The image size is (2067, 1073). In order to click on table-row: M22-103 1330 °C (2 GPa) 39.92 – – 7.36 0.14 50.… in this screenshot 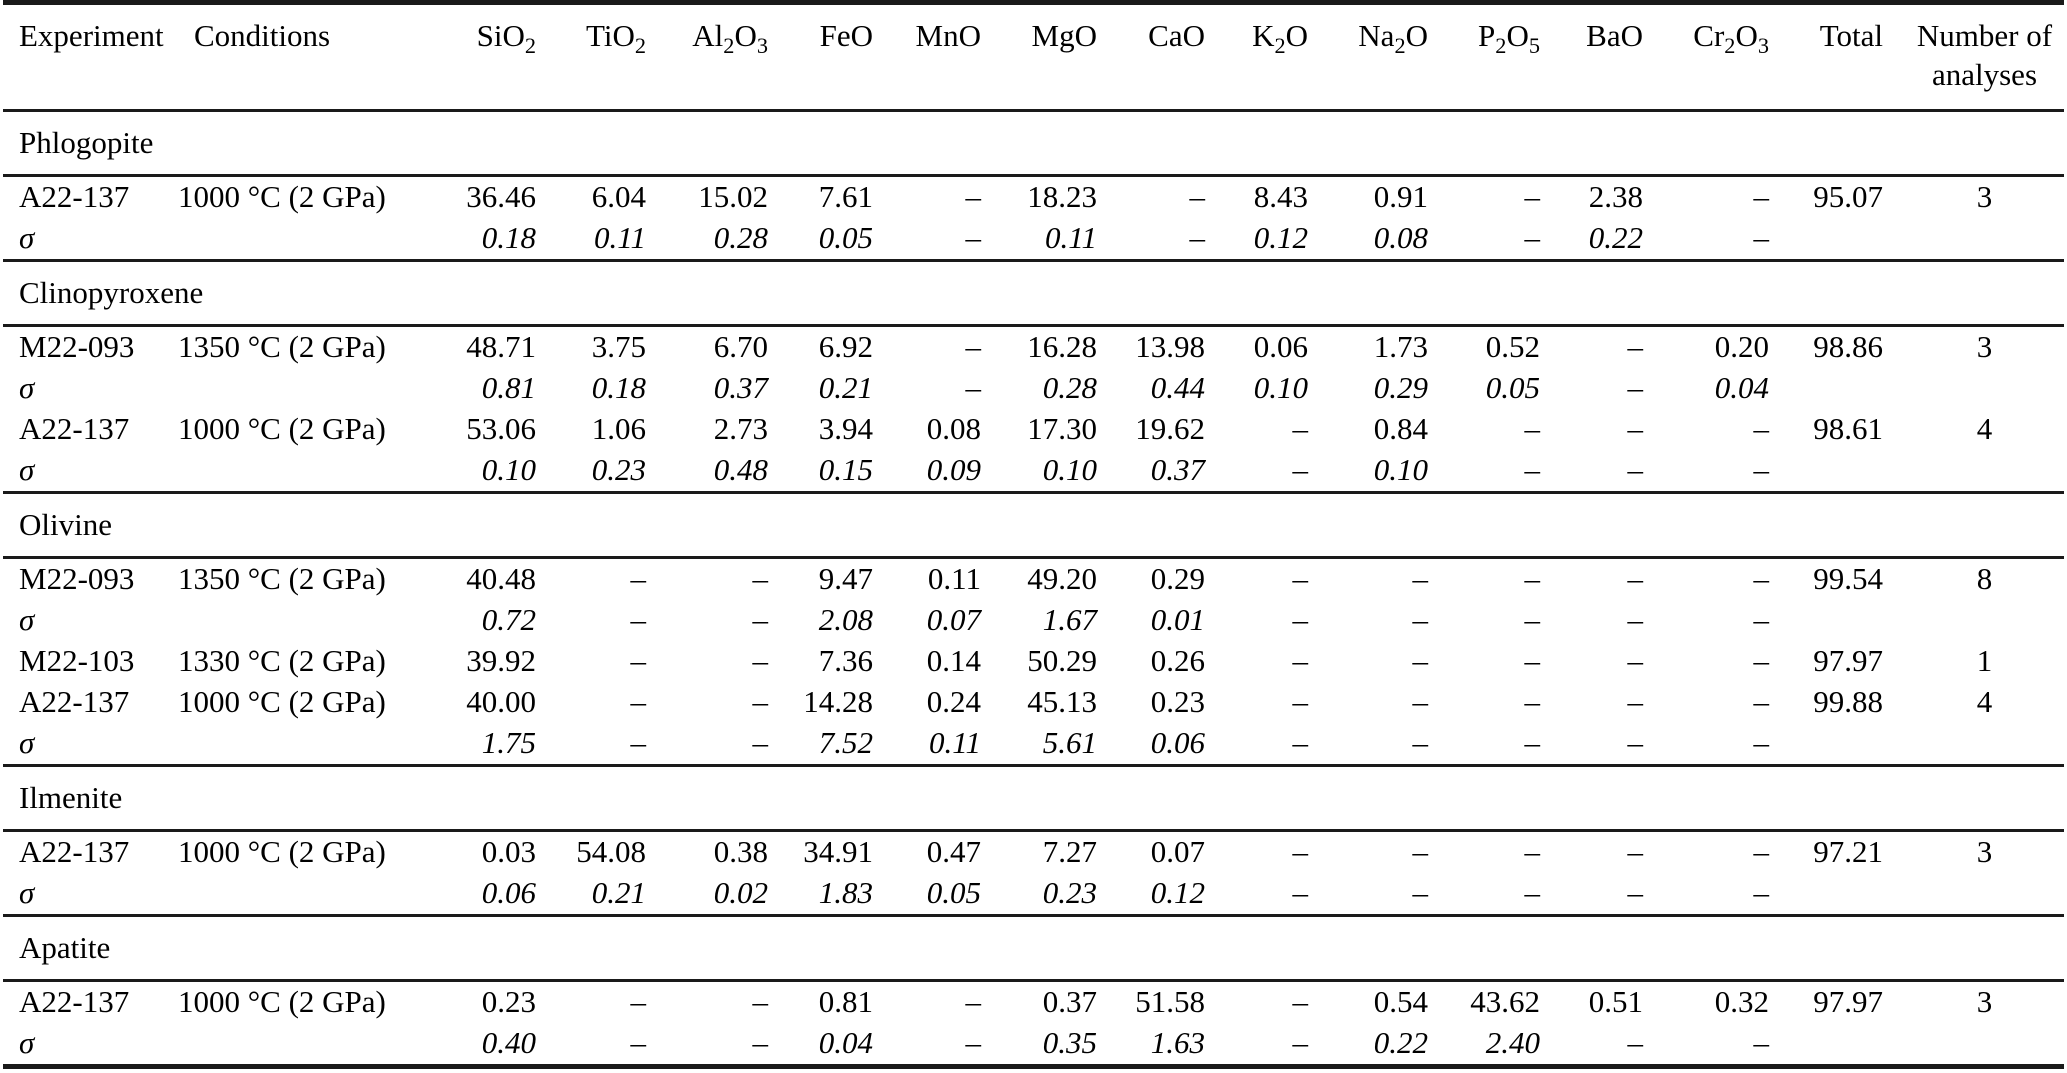, I will do `click(1033, 661)`.